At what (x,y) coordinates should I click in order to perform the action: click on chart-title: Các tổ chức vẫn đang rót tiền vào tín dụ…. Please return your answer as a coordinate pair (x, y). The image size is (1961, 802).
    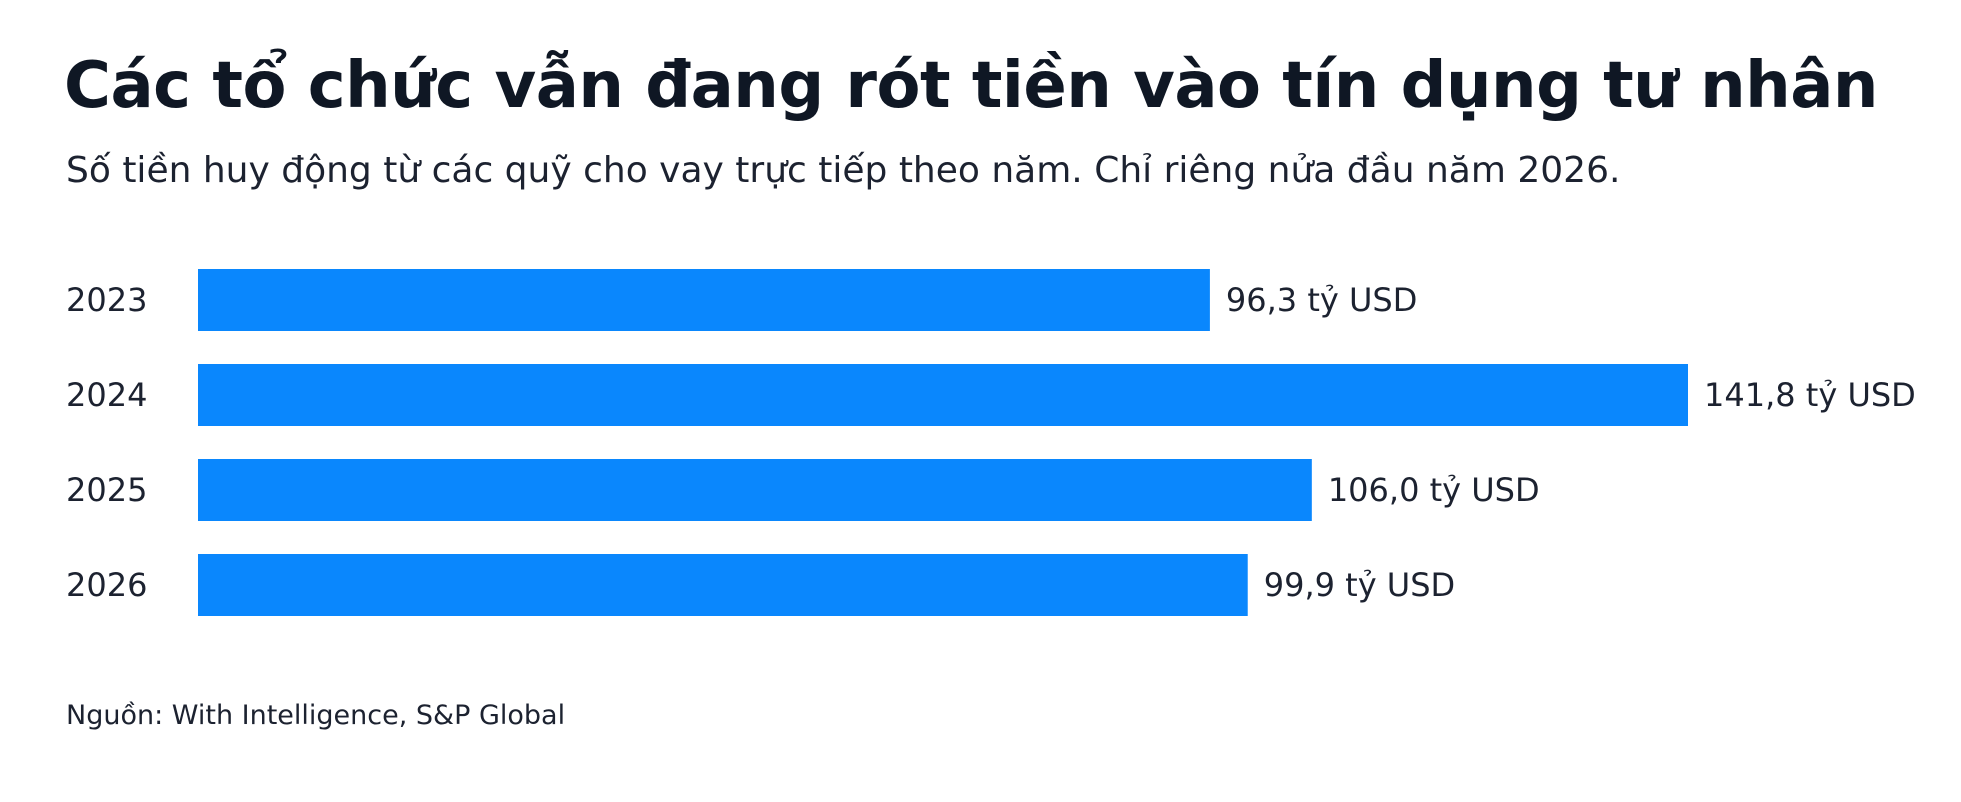
    Looking at the image, I should click on (971, 86).